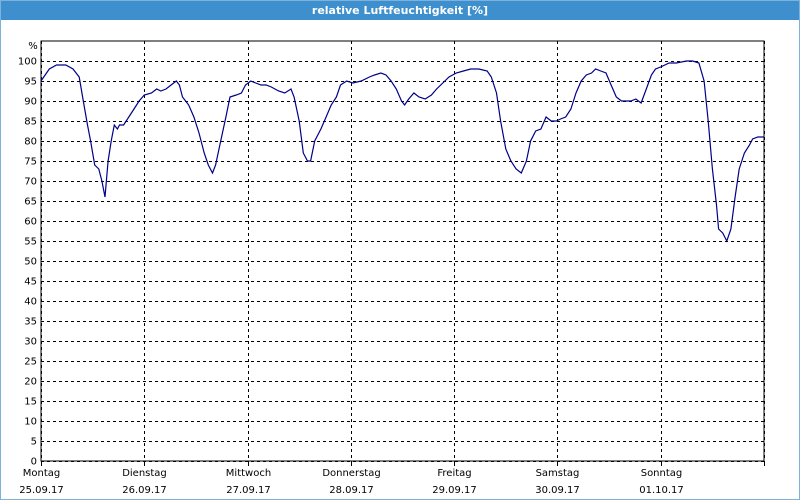 The width and height of the screenshot is (800, 500). Describe the element at coordinates (33, 46) in the screenshot. I see `y-axis-label: %` at that location.